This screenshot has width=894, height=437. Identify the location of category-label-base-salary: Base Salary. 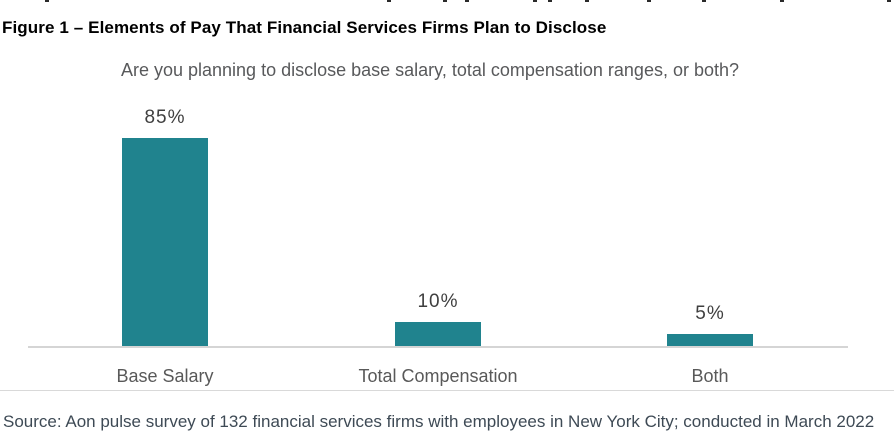
(165, 376).